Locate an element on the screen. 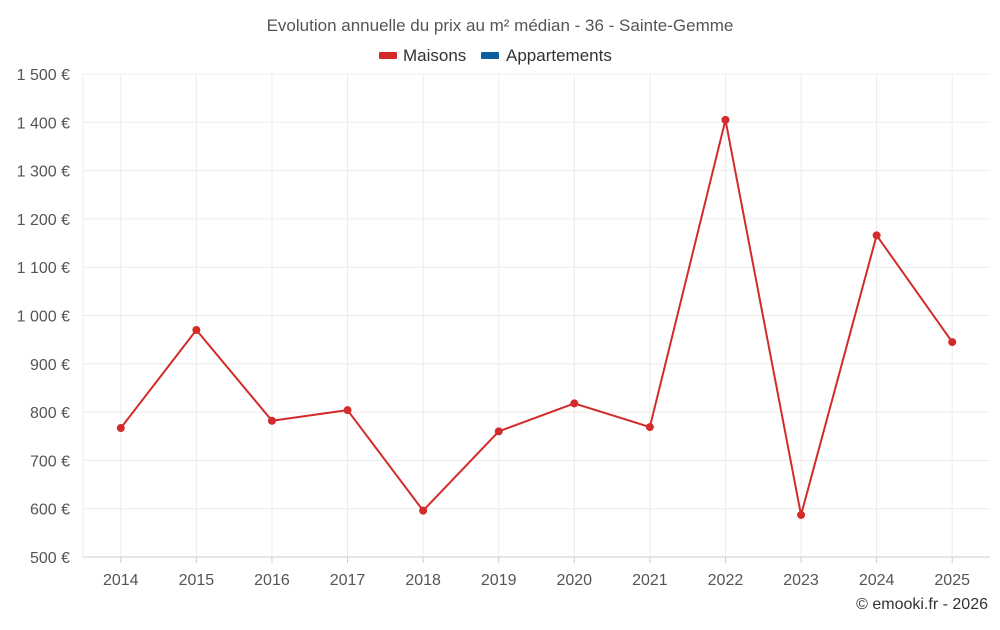  y-tick-label: 900 € is located at coordinates (50, 365).